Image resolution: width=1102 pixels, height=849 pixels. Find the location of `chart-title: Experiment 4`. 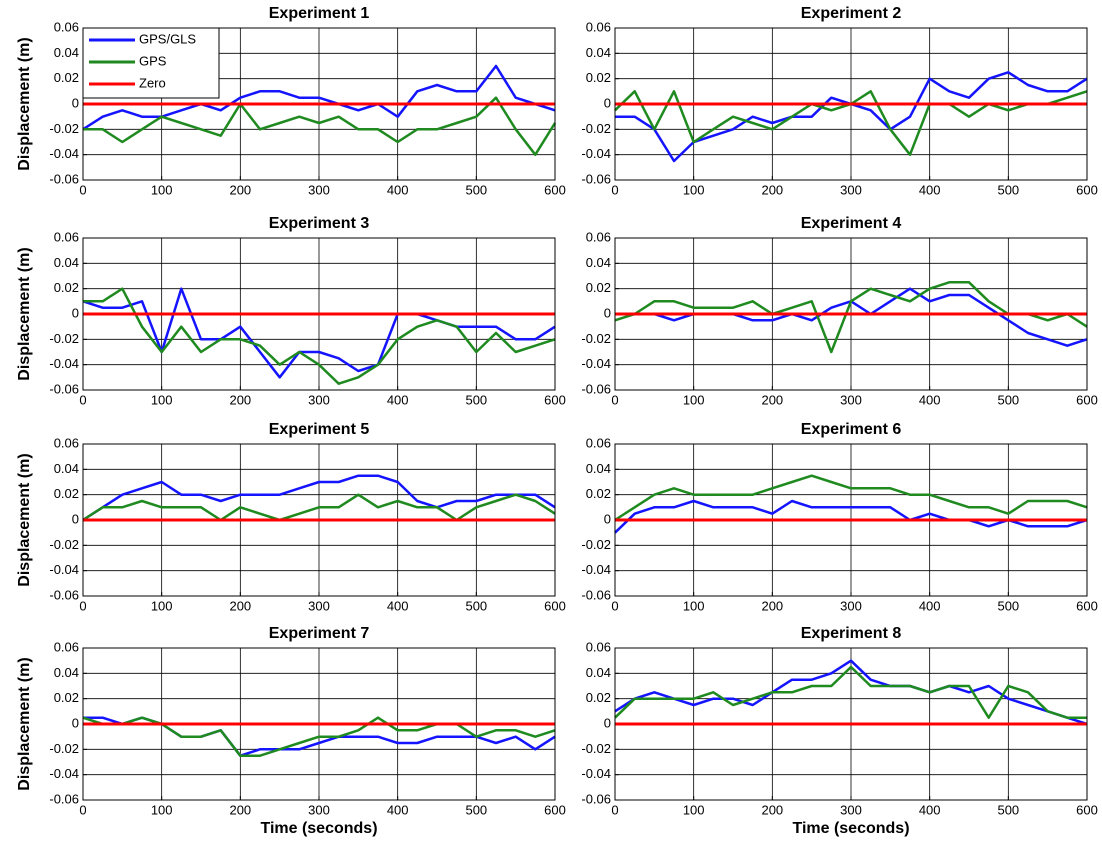

chart-title: Experiment 4 is located at coordinates (851, 223).